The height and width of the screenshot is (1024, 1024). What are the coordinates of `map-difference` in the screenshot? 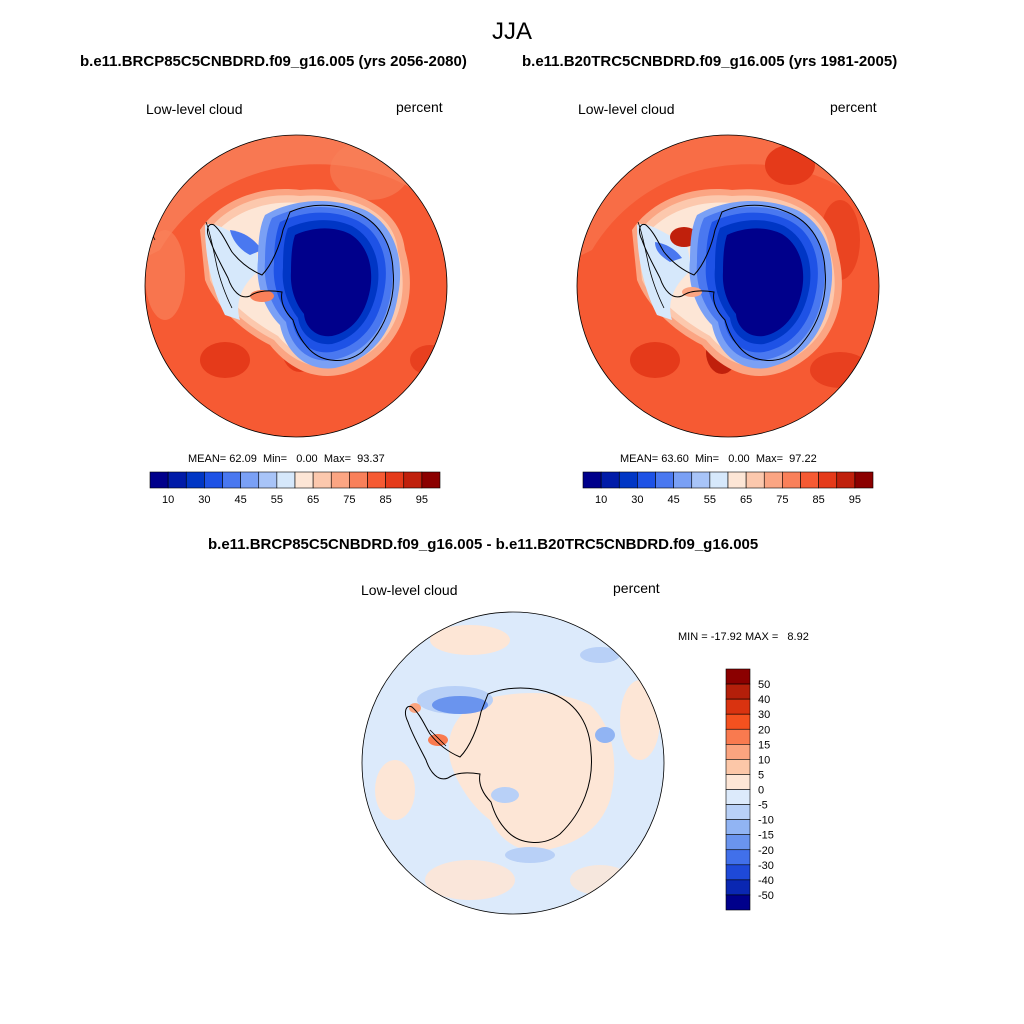 It's located at (513, 763).